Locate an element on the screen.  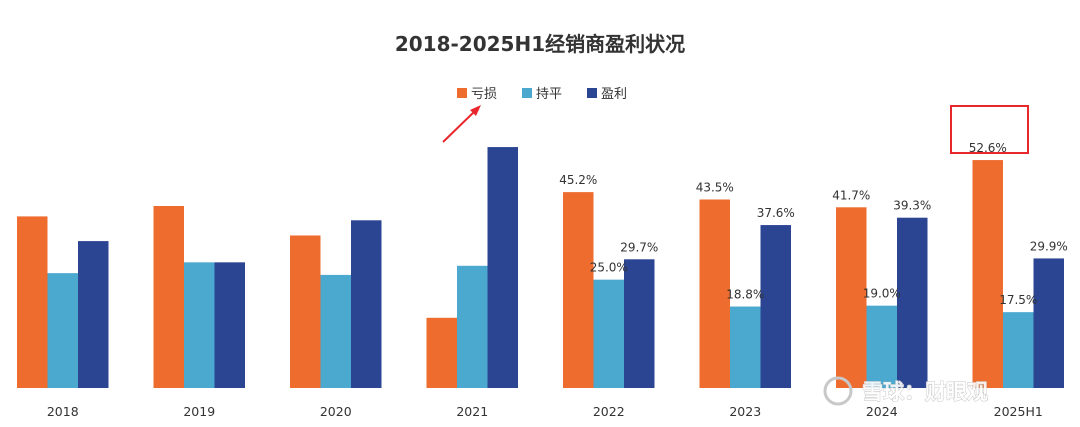
highlight-box is located at coordinates (989, 129).